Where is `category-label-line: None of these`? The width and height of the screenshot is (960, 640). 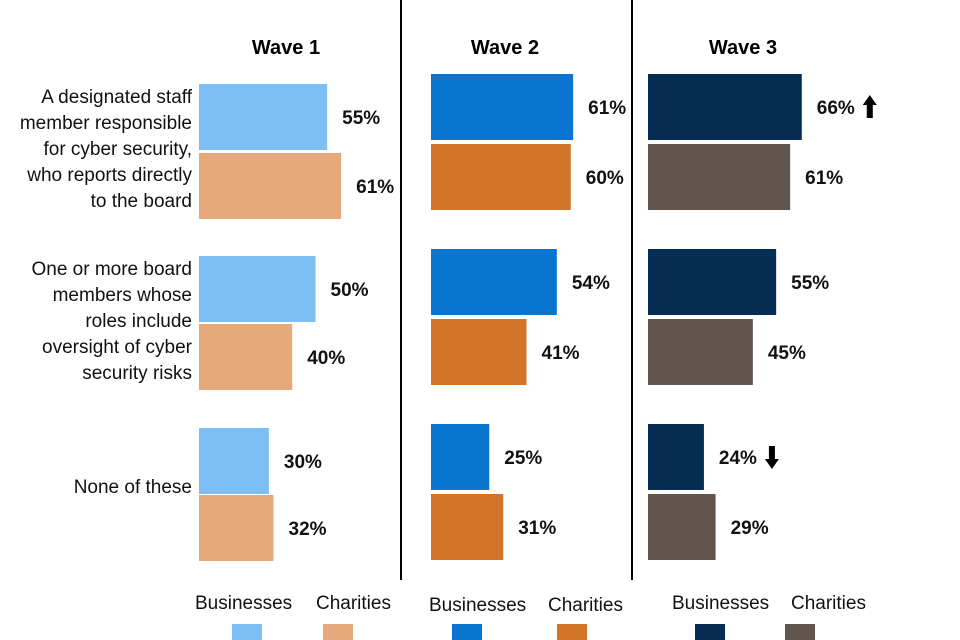
category-label-line: None of these is located at coordinates (132, 487).